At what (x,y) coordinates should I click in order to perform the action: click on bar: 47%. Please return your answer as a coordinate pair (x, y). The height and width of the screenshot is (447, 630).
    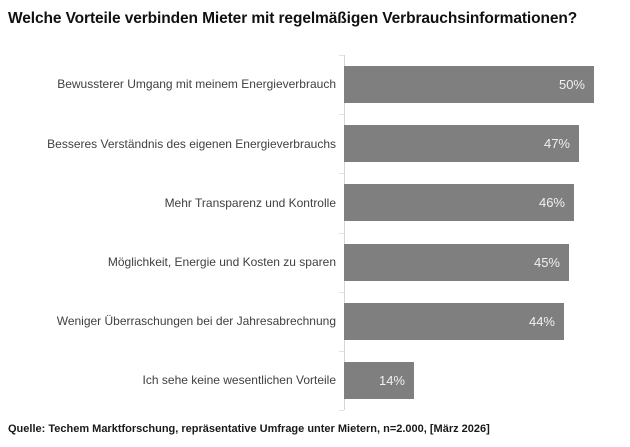
    Looking at the image, I should click on (461, 144).